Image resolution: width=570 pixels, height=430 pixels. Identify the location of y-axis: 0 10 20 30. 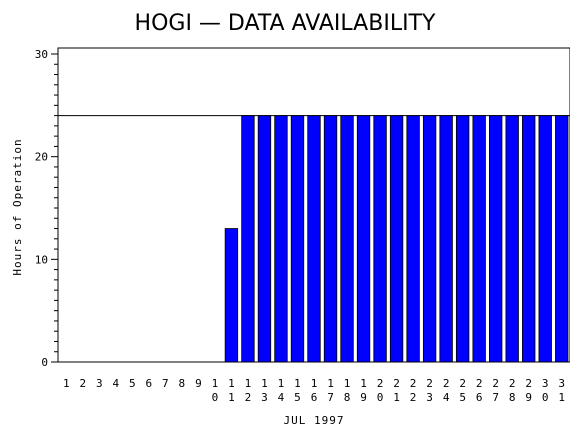
(46, 208).